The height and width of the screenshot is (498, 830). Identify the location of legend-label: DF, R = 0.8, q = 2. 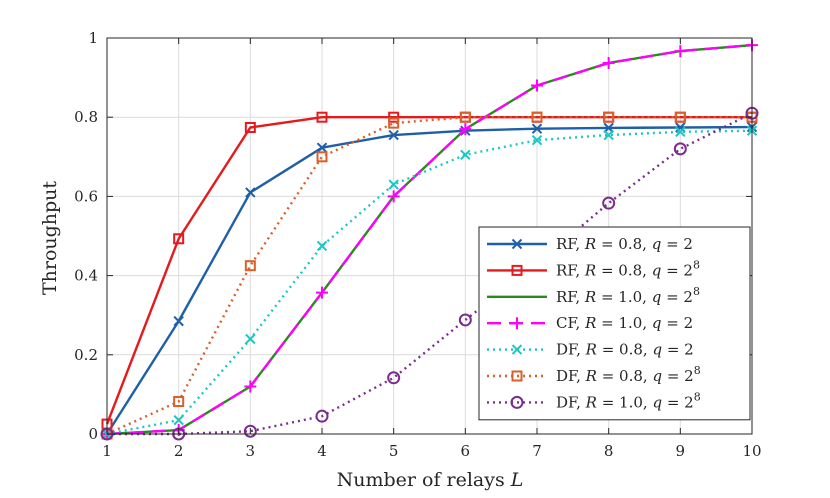
(625, 350).